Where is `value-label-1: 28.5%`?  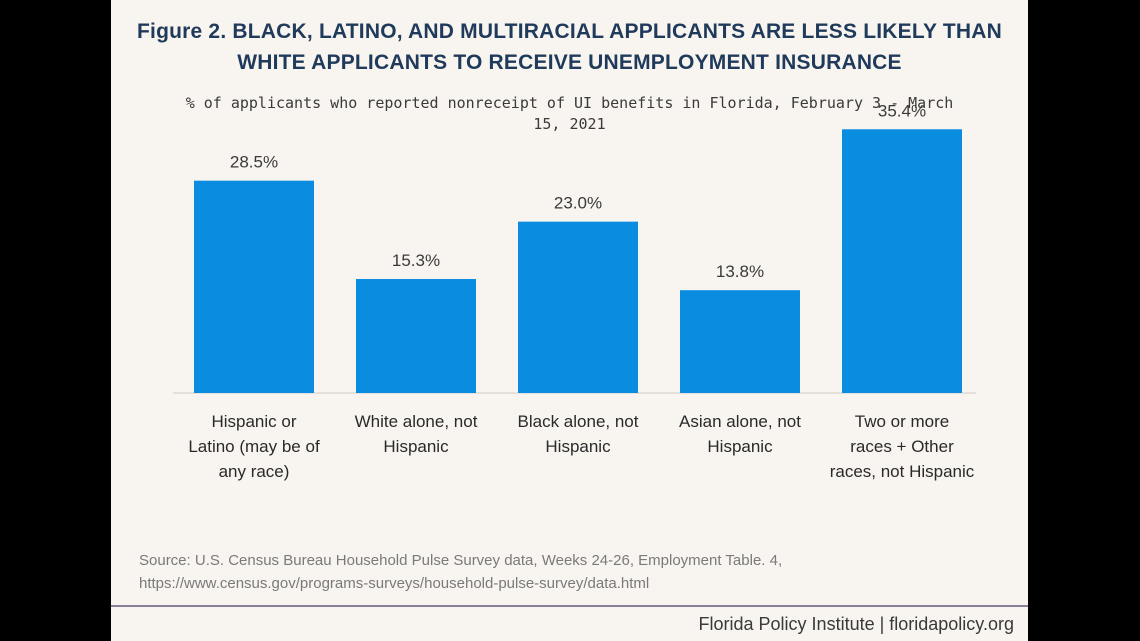
value-label-1: 28.5% is located at coordinates (254, 162).